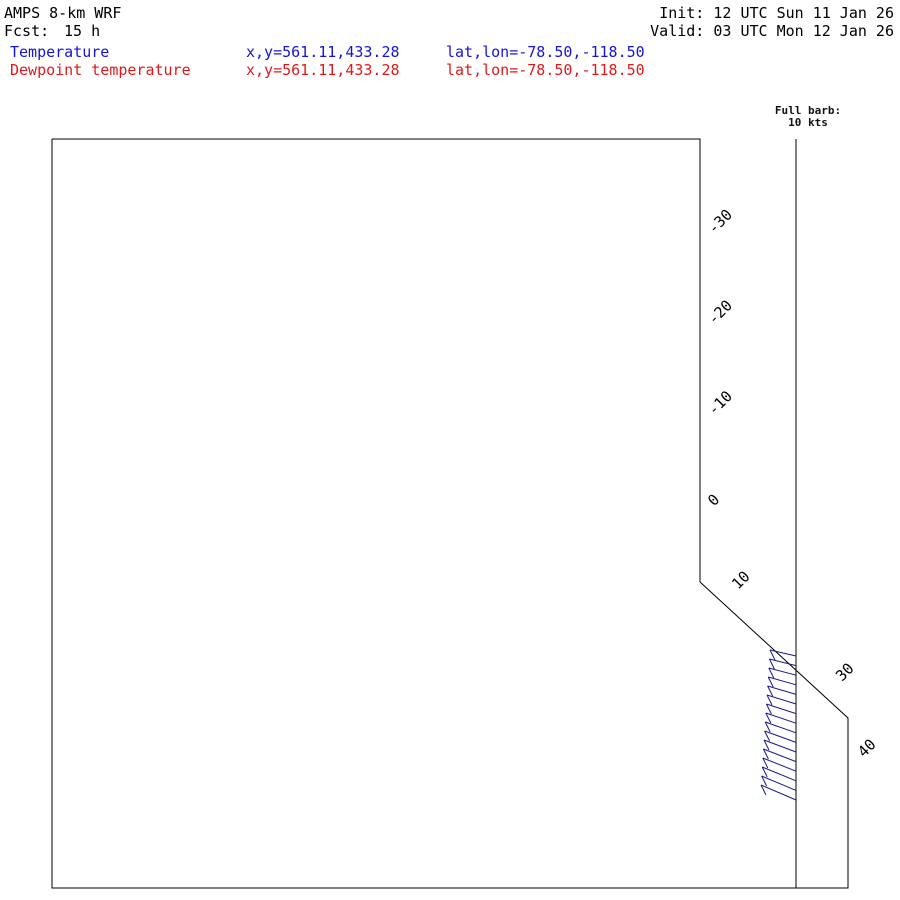 The height and width of the screenshot is (900, 900). What do you see at coordinates (720, 222) in the screenshot?
I see `isotherm-label: -30` at bounding box center [720, 222].